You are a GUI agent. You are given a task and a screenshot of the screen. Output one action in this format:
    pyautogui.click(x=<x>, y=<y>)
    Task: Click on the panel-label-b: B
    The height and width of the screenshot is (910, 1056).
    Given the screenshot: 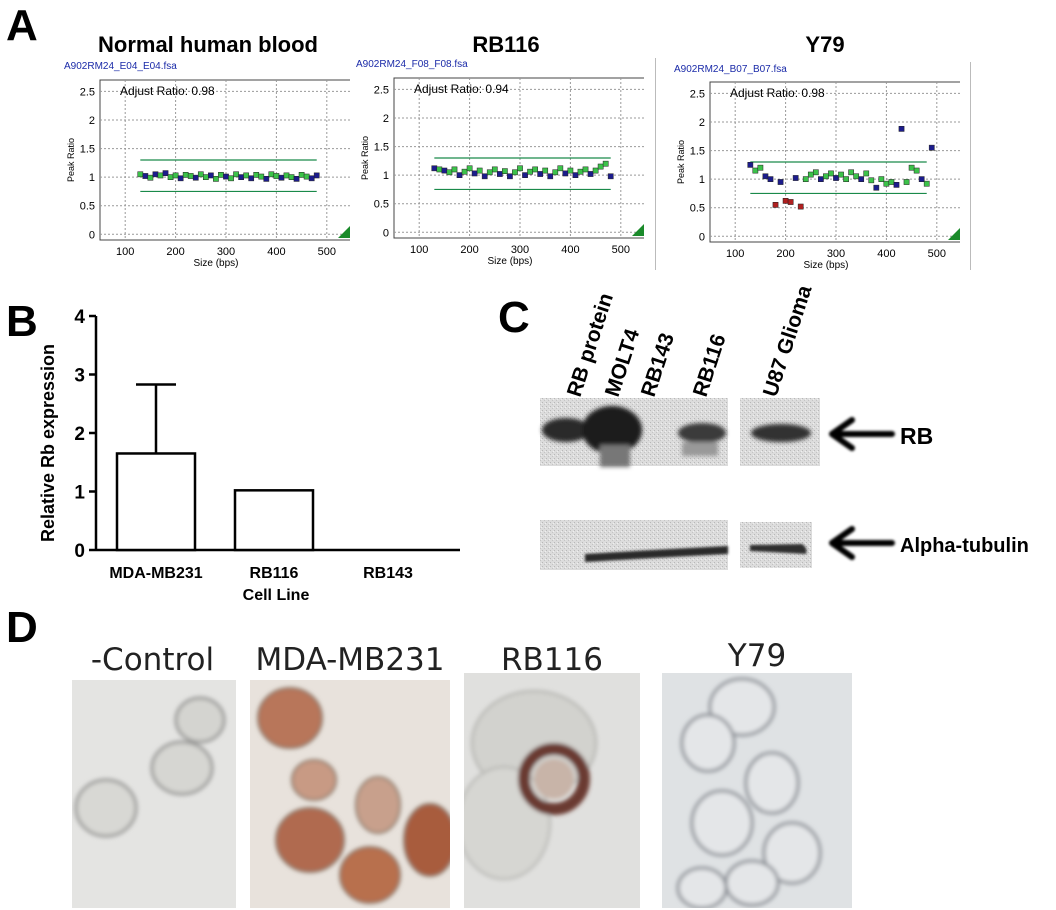 What is the action you would take?
    pyautogui.click(x=22, y=321)
    